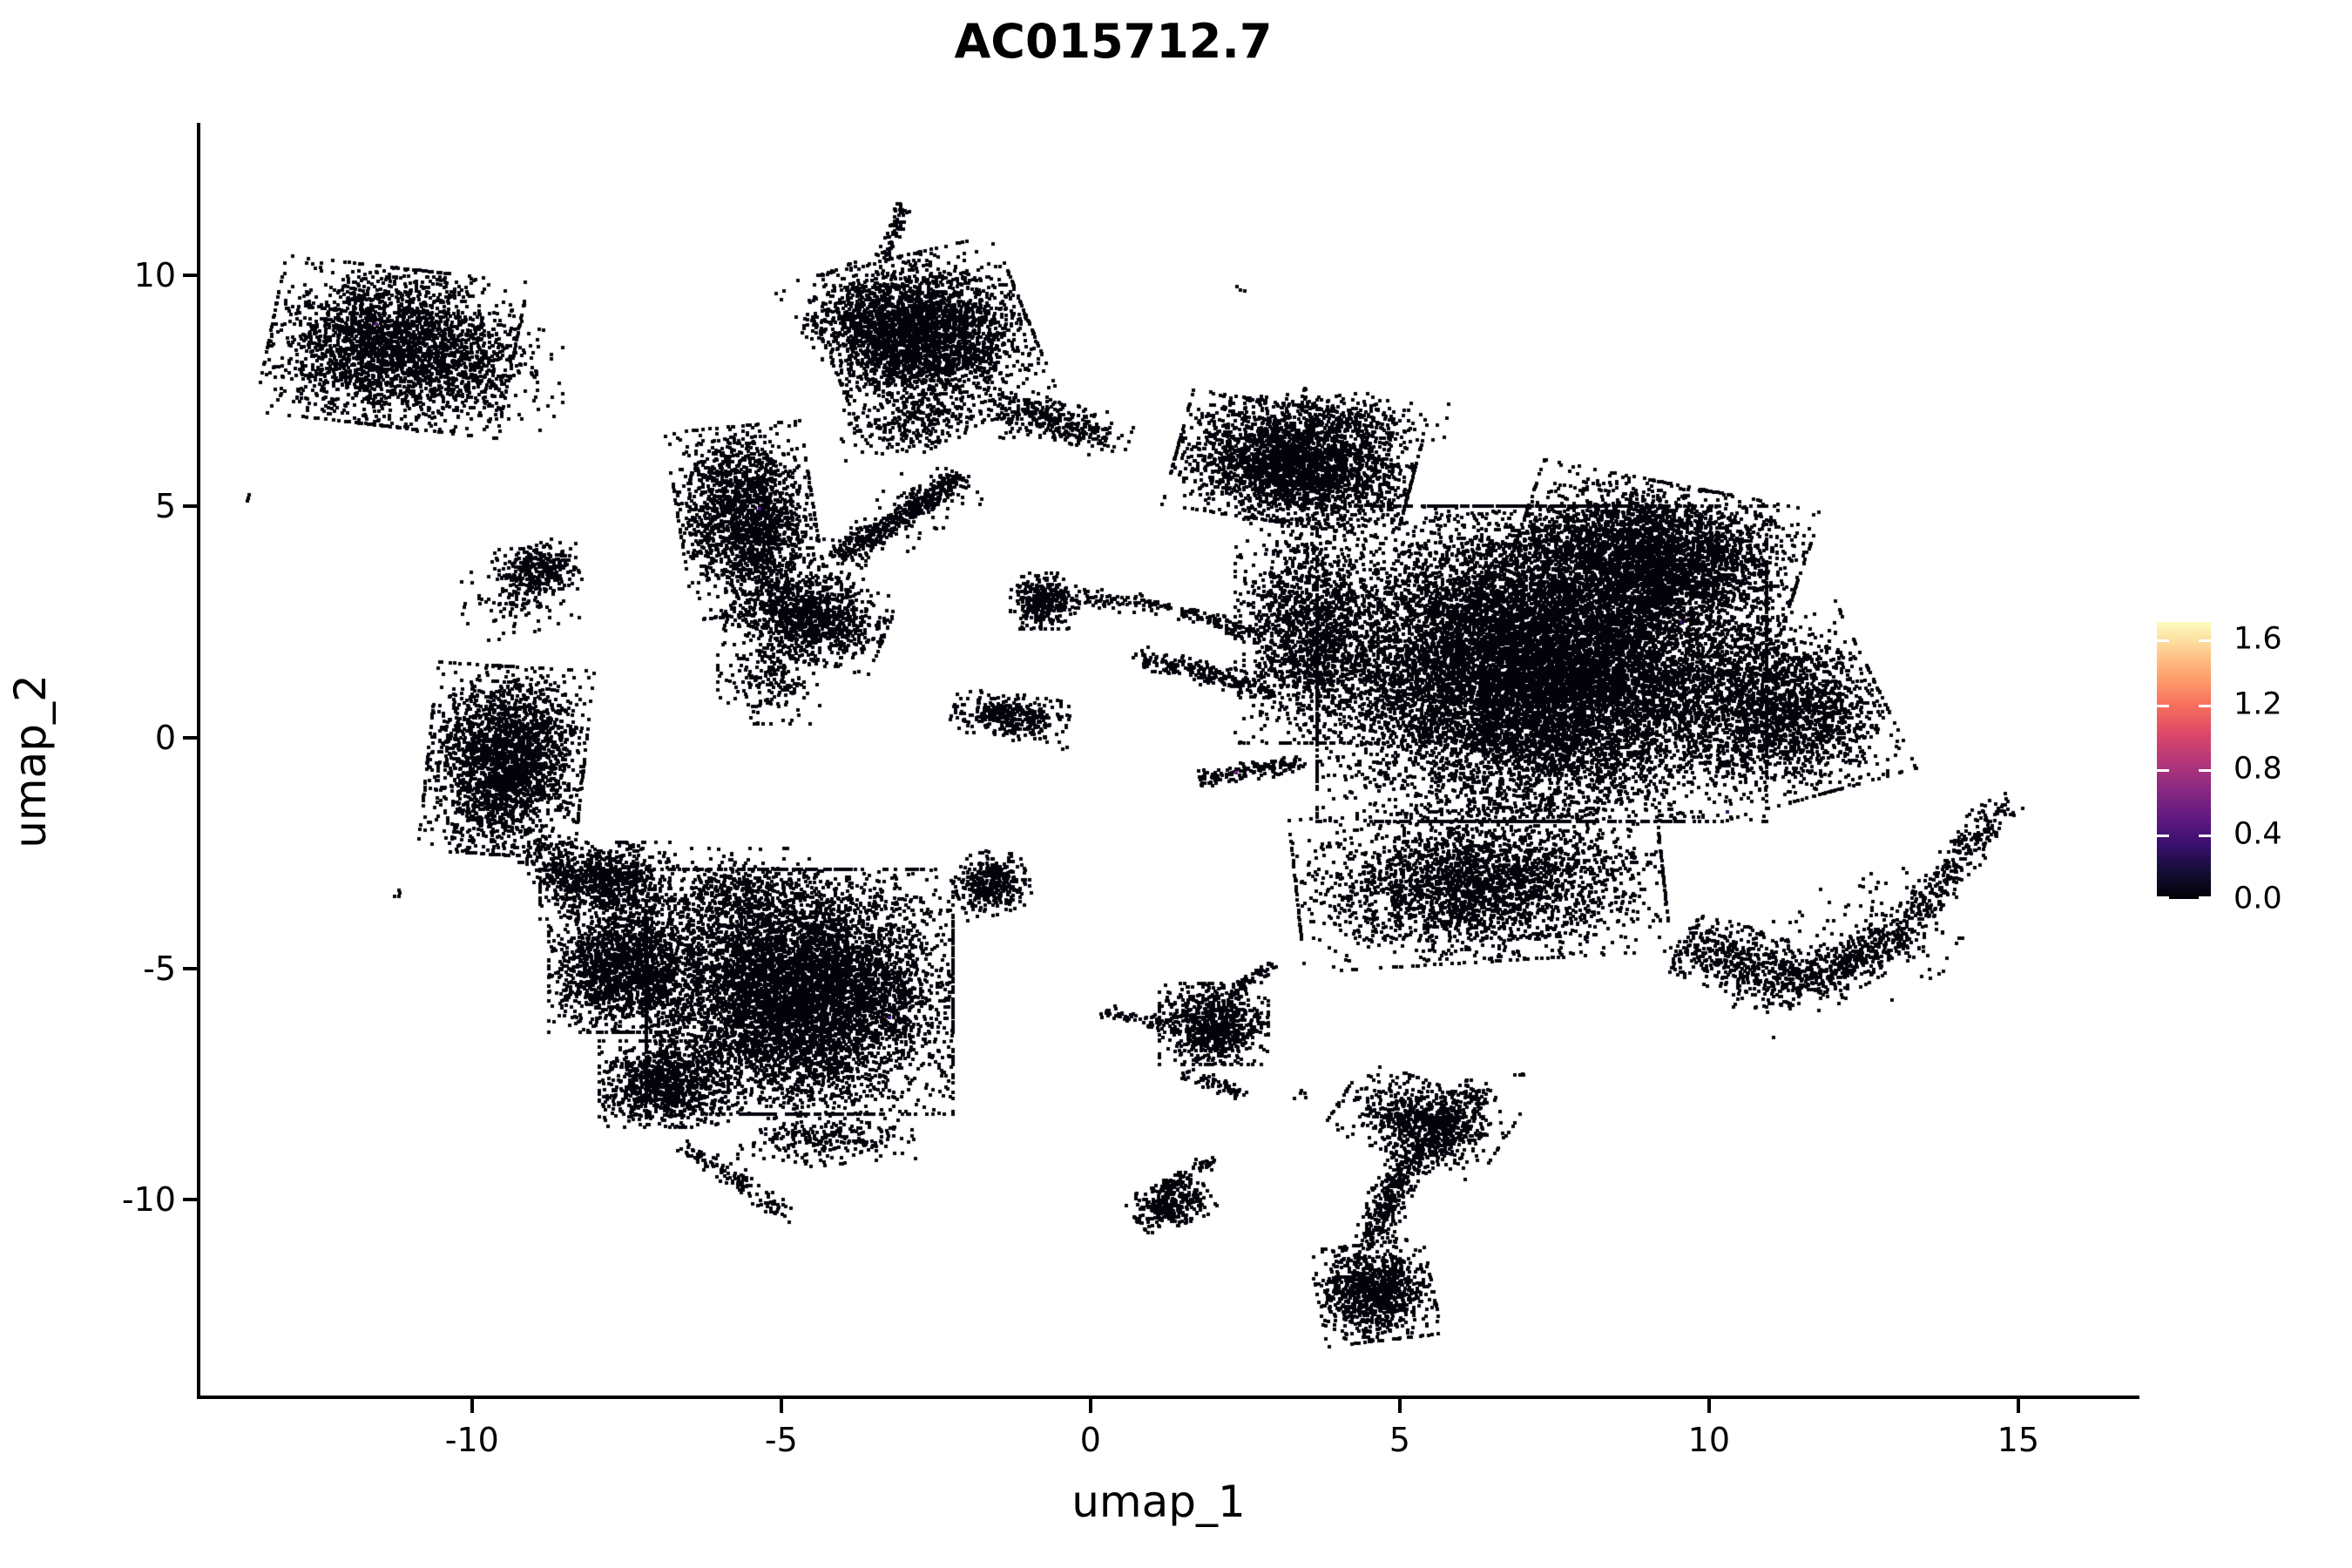 The width and height of the screenshot is (2352, 1568). What do you see at coordinates (2258, 834) in the screenshot?
I see `colorbar-tick-label: 0.4` at bounding box center [2258, 834].